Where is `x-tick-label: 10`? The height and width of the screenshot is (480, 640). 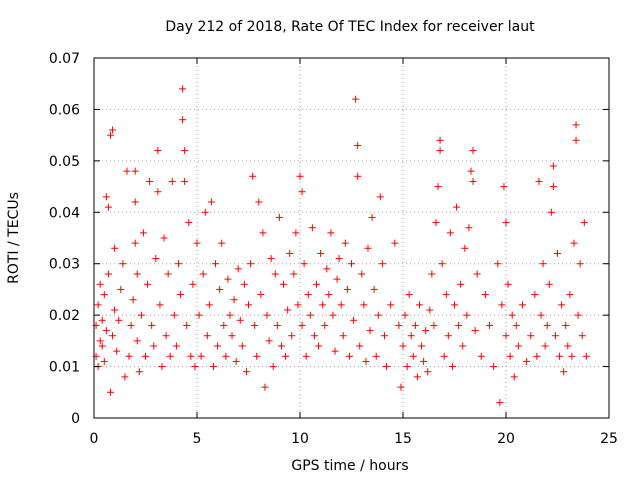
x-tick-label: 10 is located at coordinates (300, 439).